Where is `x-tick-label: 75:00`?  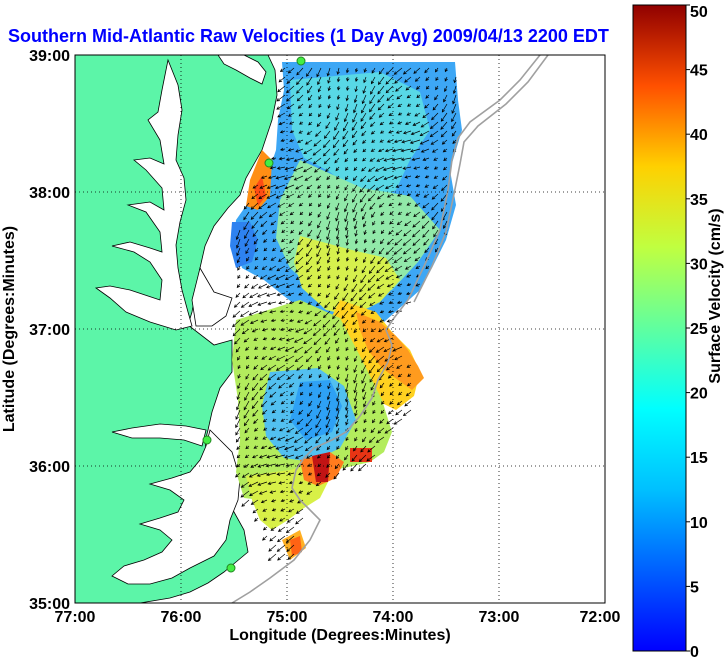 x-tick-label: 75:00 is located at coordinates (287, 617).